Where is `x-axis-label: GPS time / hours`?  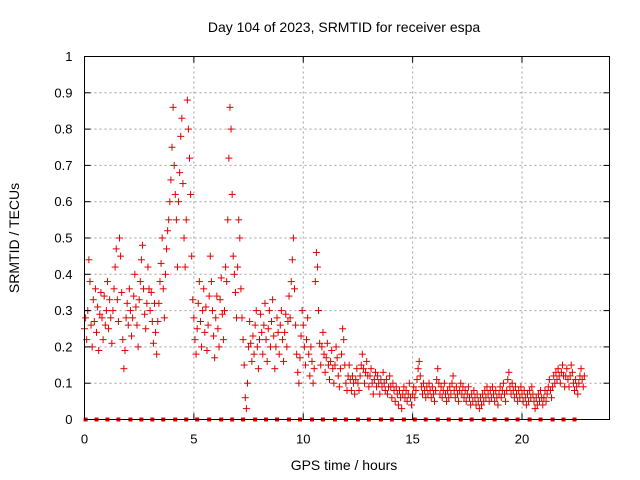 x-axis-label: GPS time / hours is located at coordinates (344, 465).